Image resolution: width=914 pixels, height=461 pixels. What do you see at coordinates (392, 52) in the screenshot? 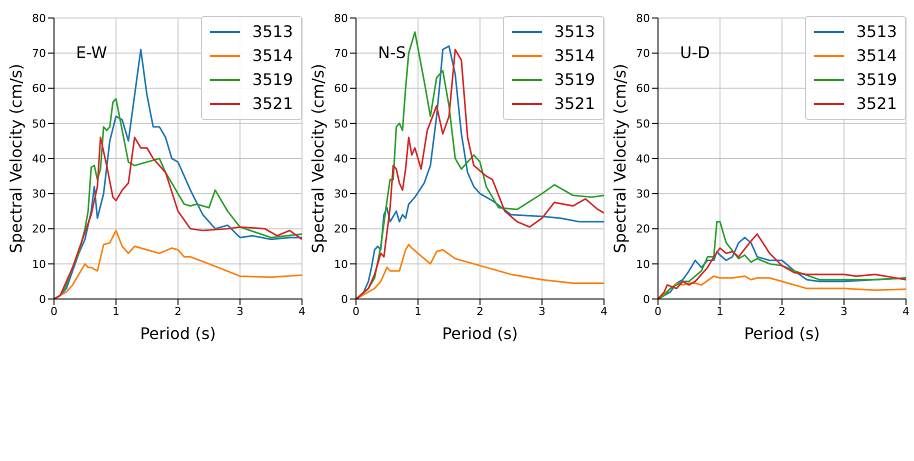
I see `annotation: N-S` at bounding box center [392, 52].